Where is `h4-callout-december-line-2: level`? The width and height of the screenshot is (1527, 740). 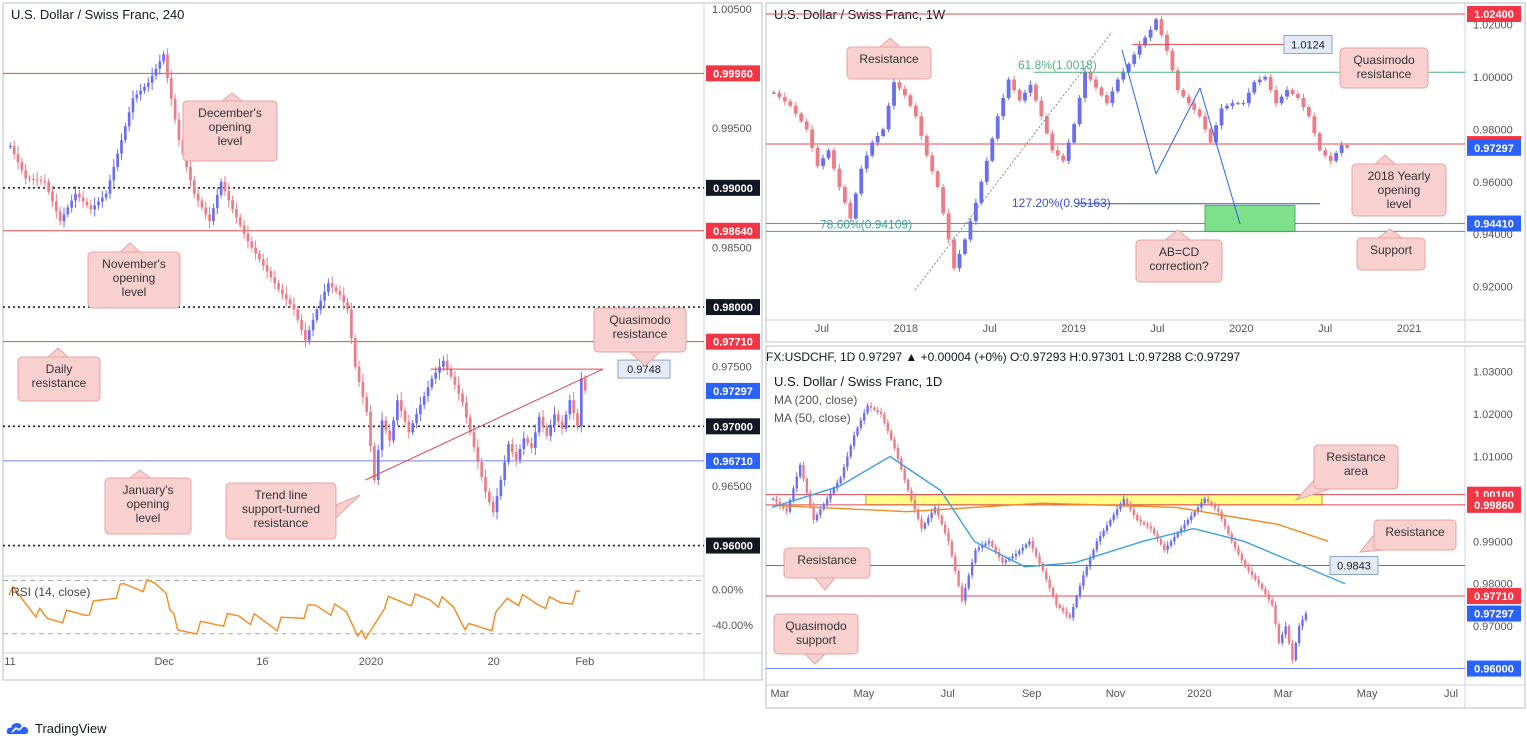 h4-callout-december-line-2: level is located at coordinates (230, 141).